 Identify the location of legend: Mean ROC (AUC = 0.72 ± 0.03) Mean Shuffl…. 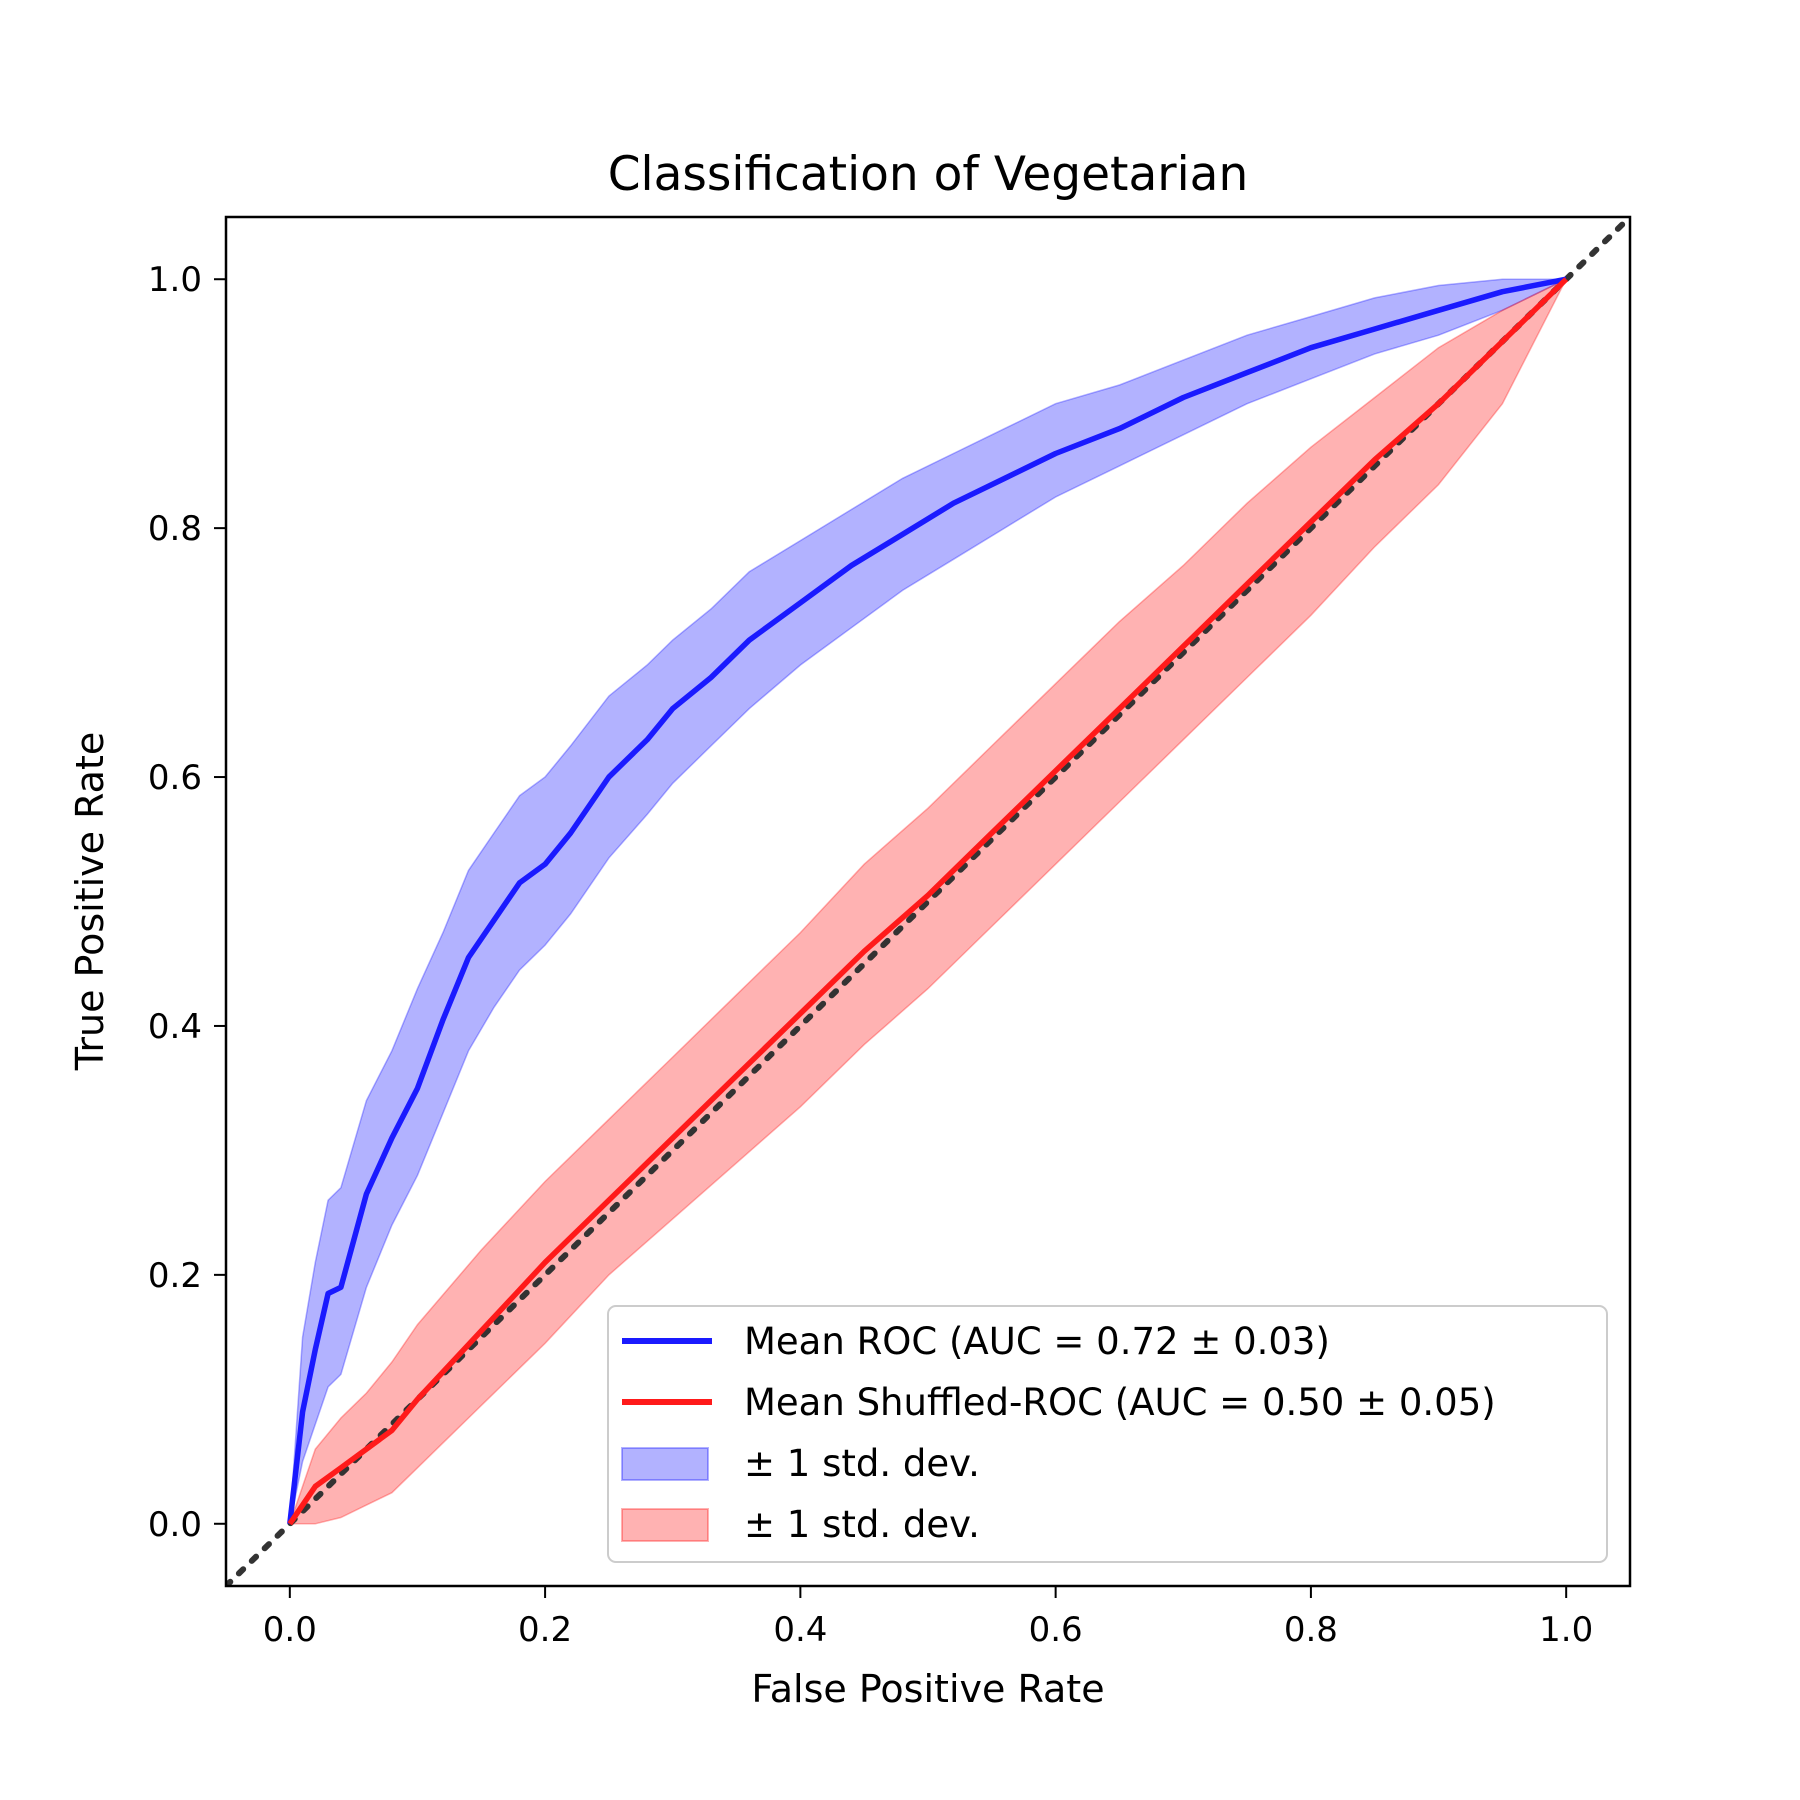
(1107, 1434).